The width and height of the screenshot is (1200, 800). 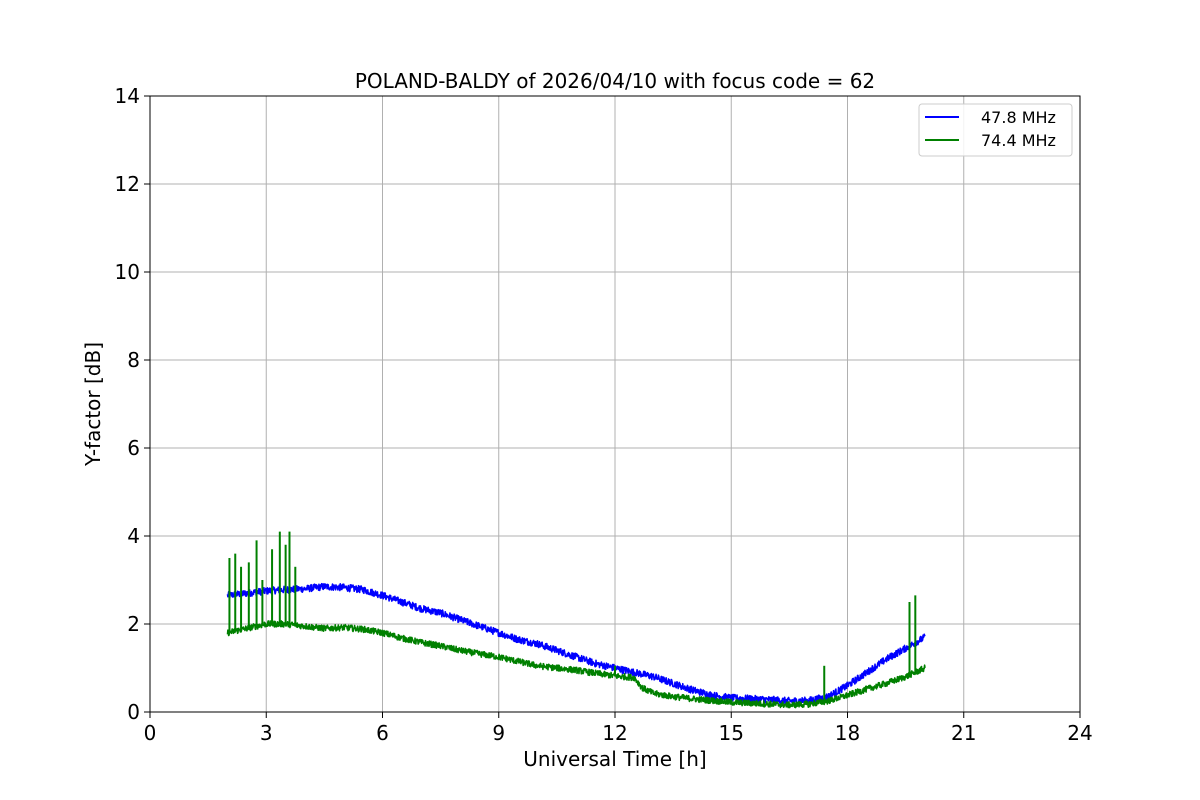 What do you see at coordinates (127, 96) in the screenshot?
I see `y-tick-label: 14` at bounding box center [127, 96].